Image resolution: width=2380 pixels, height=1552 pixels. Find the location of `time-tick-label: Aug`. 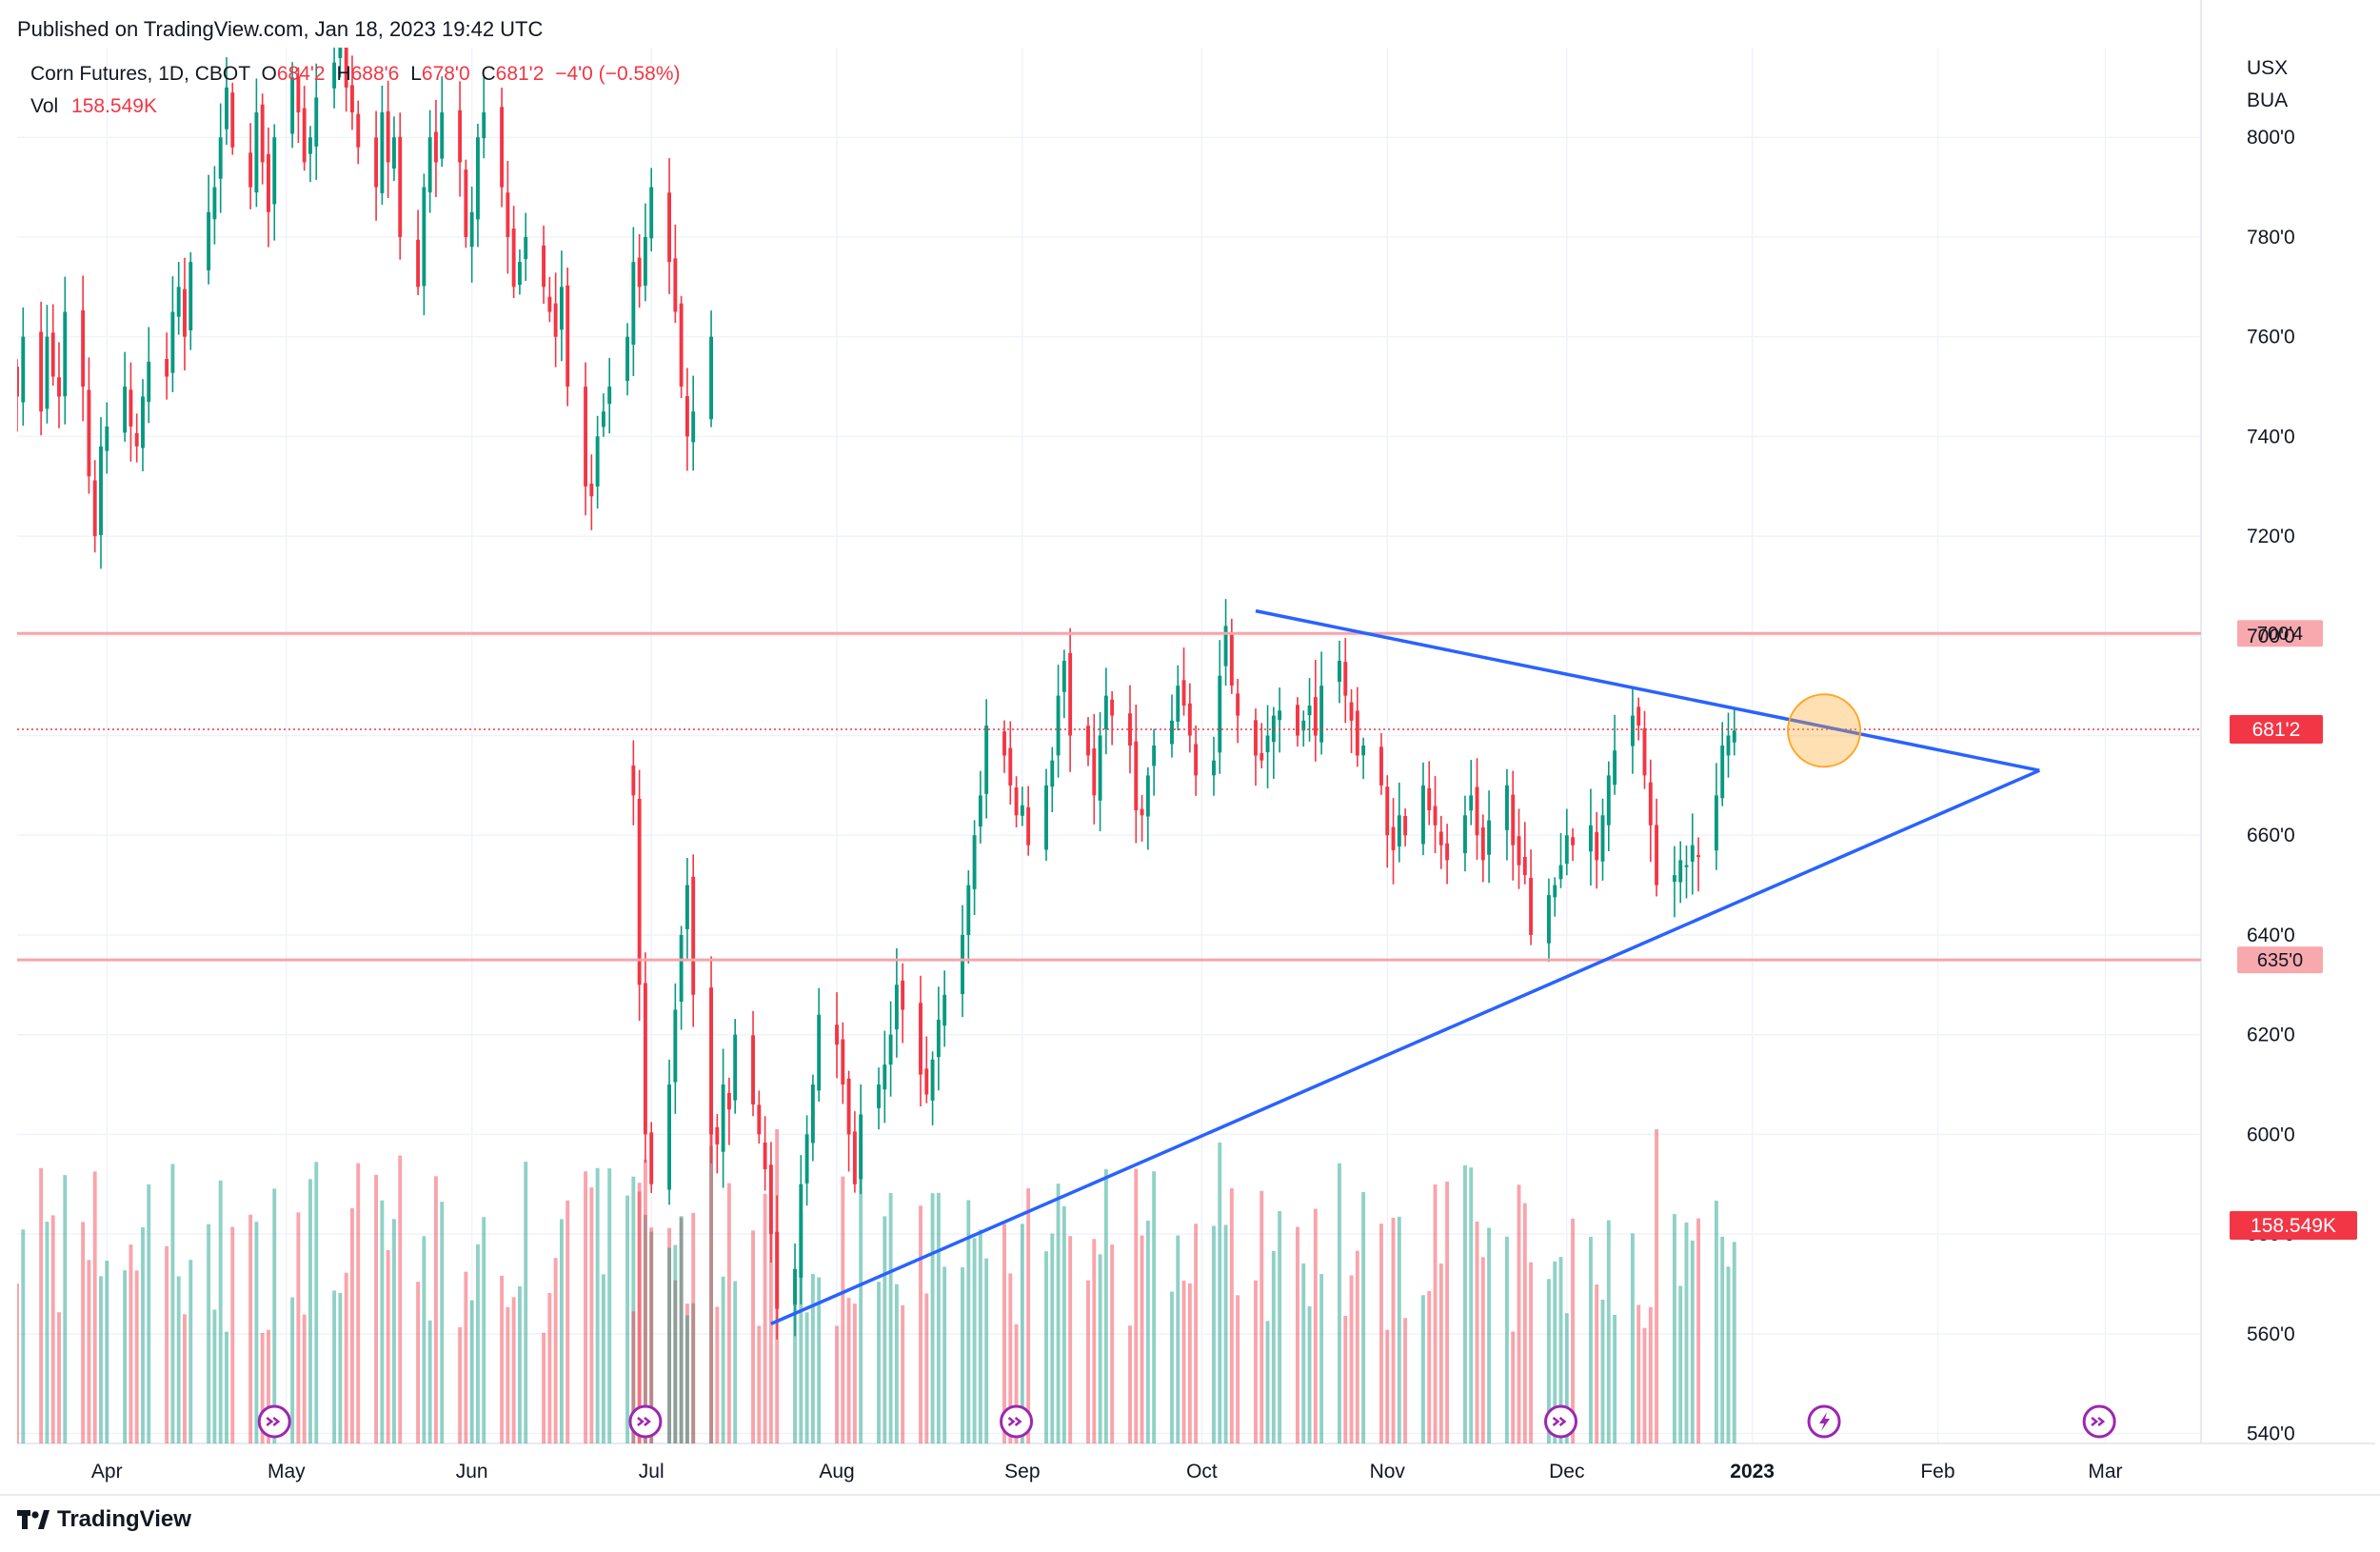

time-tick-label: Aug is located at coordinates (836, 1472).